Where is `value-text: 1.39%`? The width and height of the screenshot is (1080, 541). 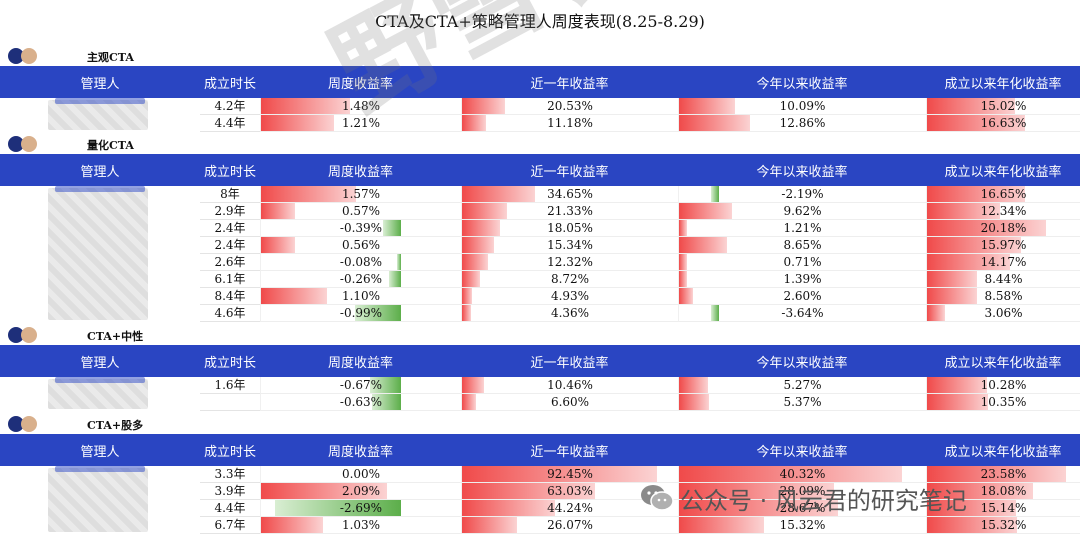 value-text: 1.39% is located at coordinates (802, 279).